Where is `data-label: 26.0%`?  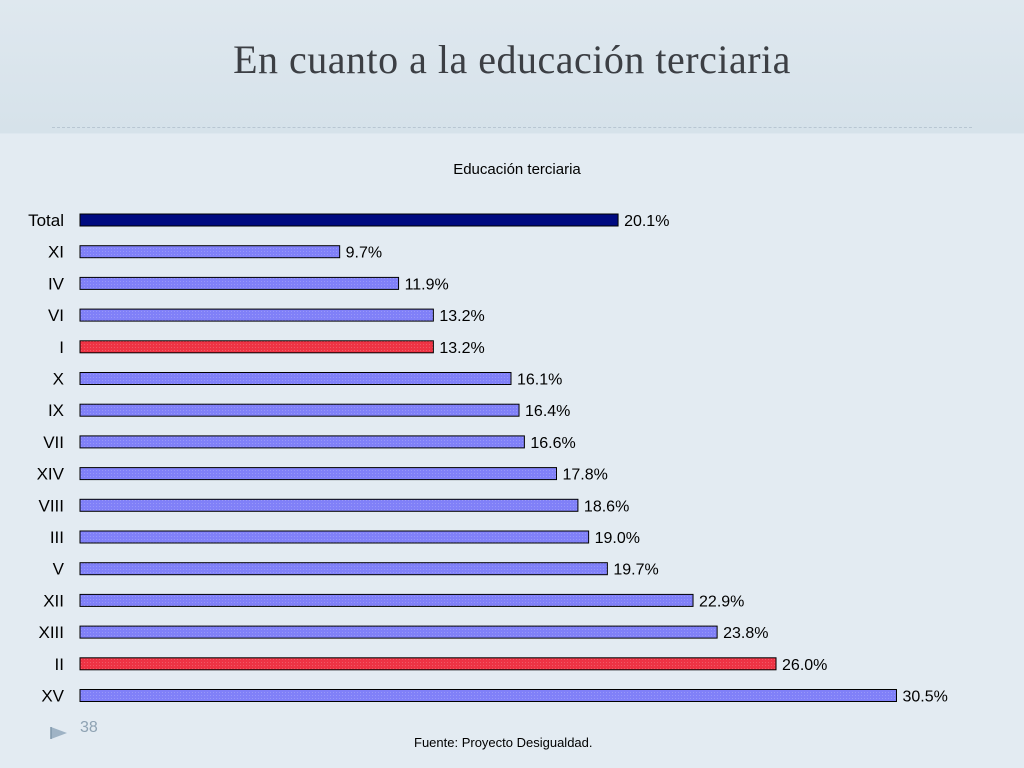
data-label: 26.0% is located at coordinates (804, 665).